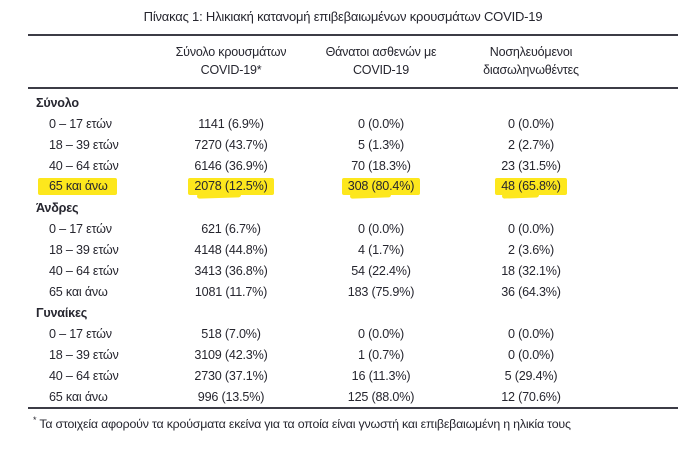 This screenshot has width=686, height=454. I want to click on intubated-cell: 18 (32.1%), so click(531, 270).